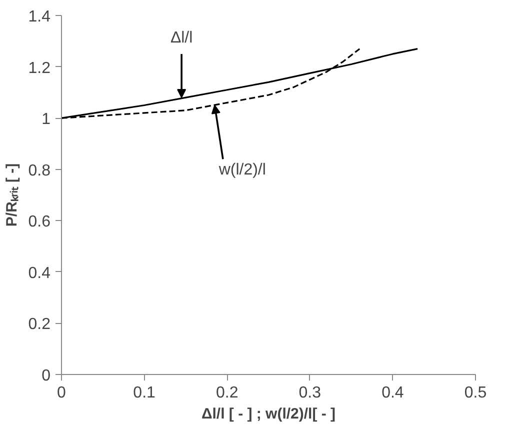 Image resolution: width=507 pixels, height=430 pixels. What do you see at coordinates (242, 170) in the screenshot?
I see `annotation: w(l/2)/l` at bounding box center [242, 170].